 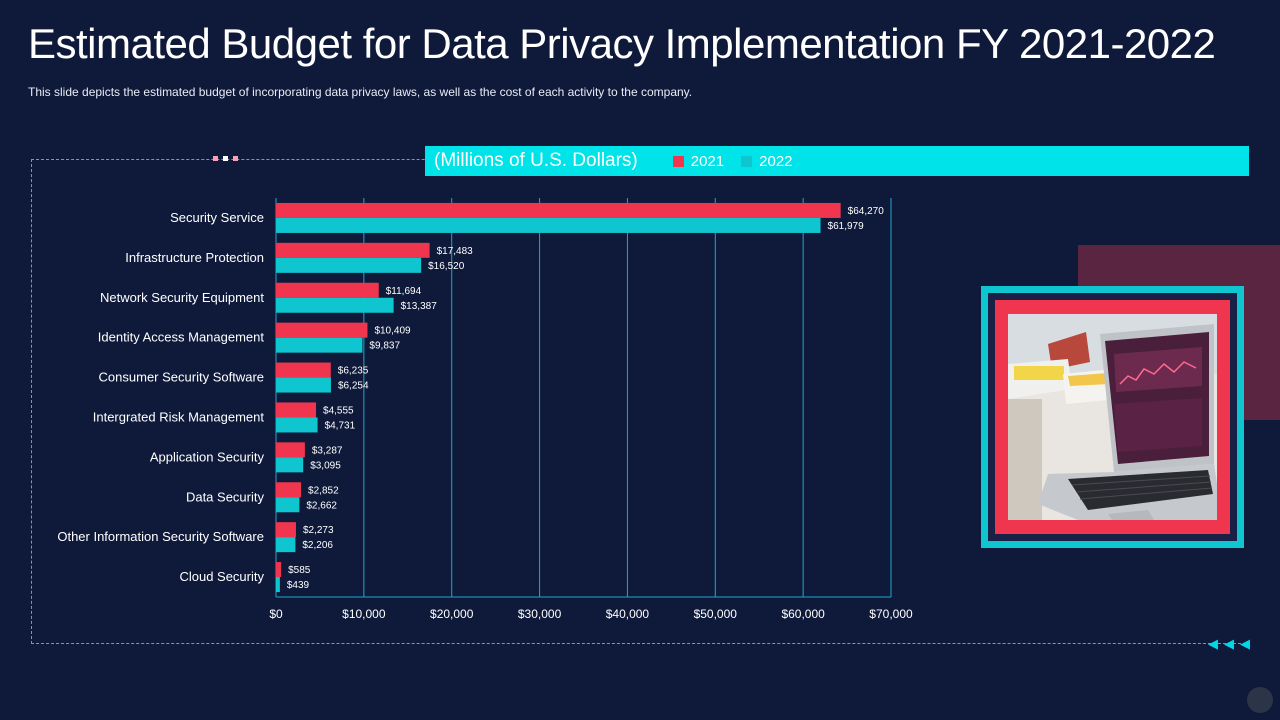 What do you see at coordinates (318, 530) in the screenshot?
I see `data-label-2021: $2,273` at bounding box center [318, 530].